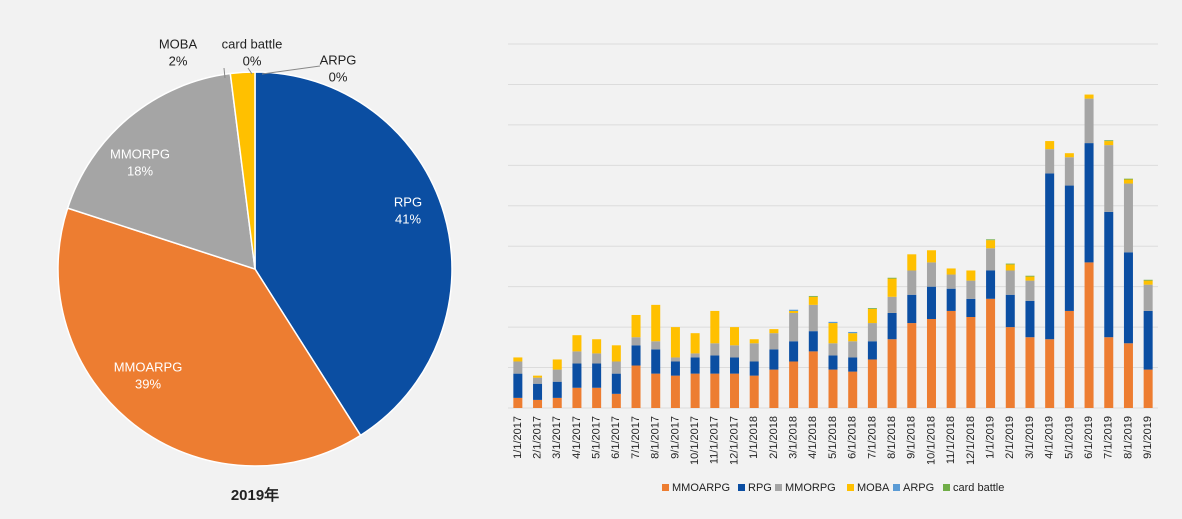  I want to click on x-tick-label: 2/1/2018, so click(774, 437).